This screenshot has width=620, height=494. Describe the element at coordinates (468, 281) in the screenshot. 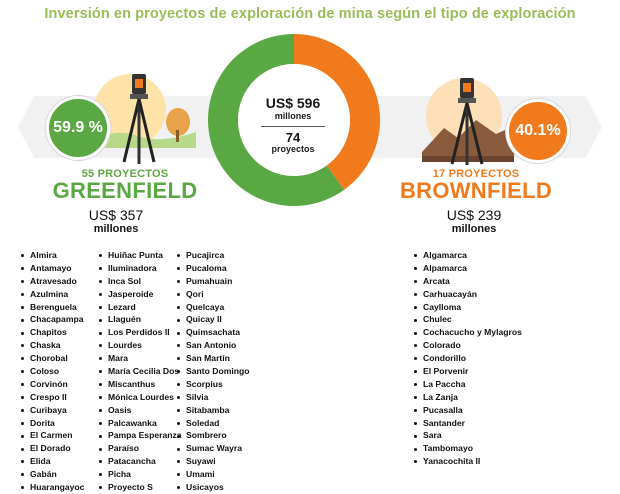

I see `brownfield-project-item: Arcata` at that location.